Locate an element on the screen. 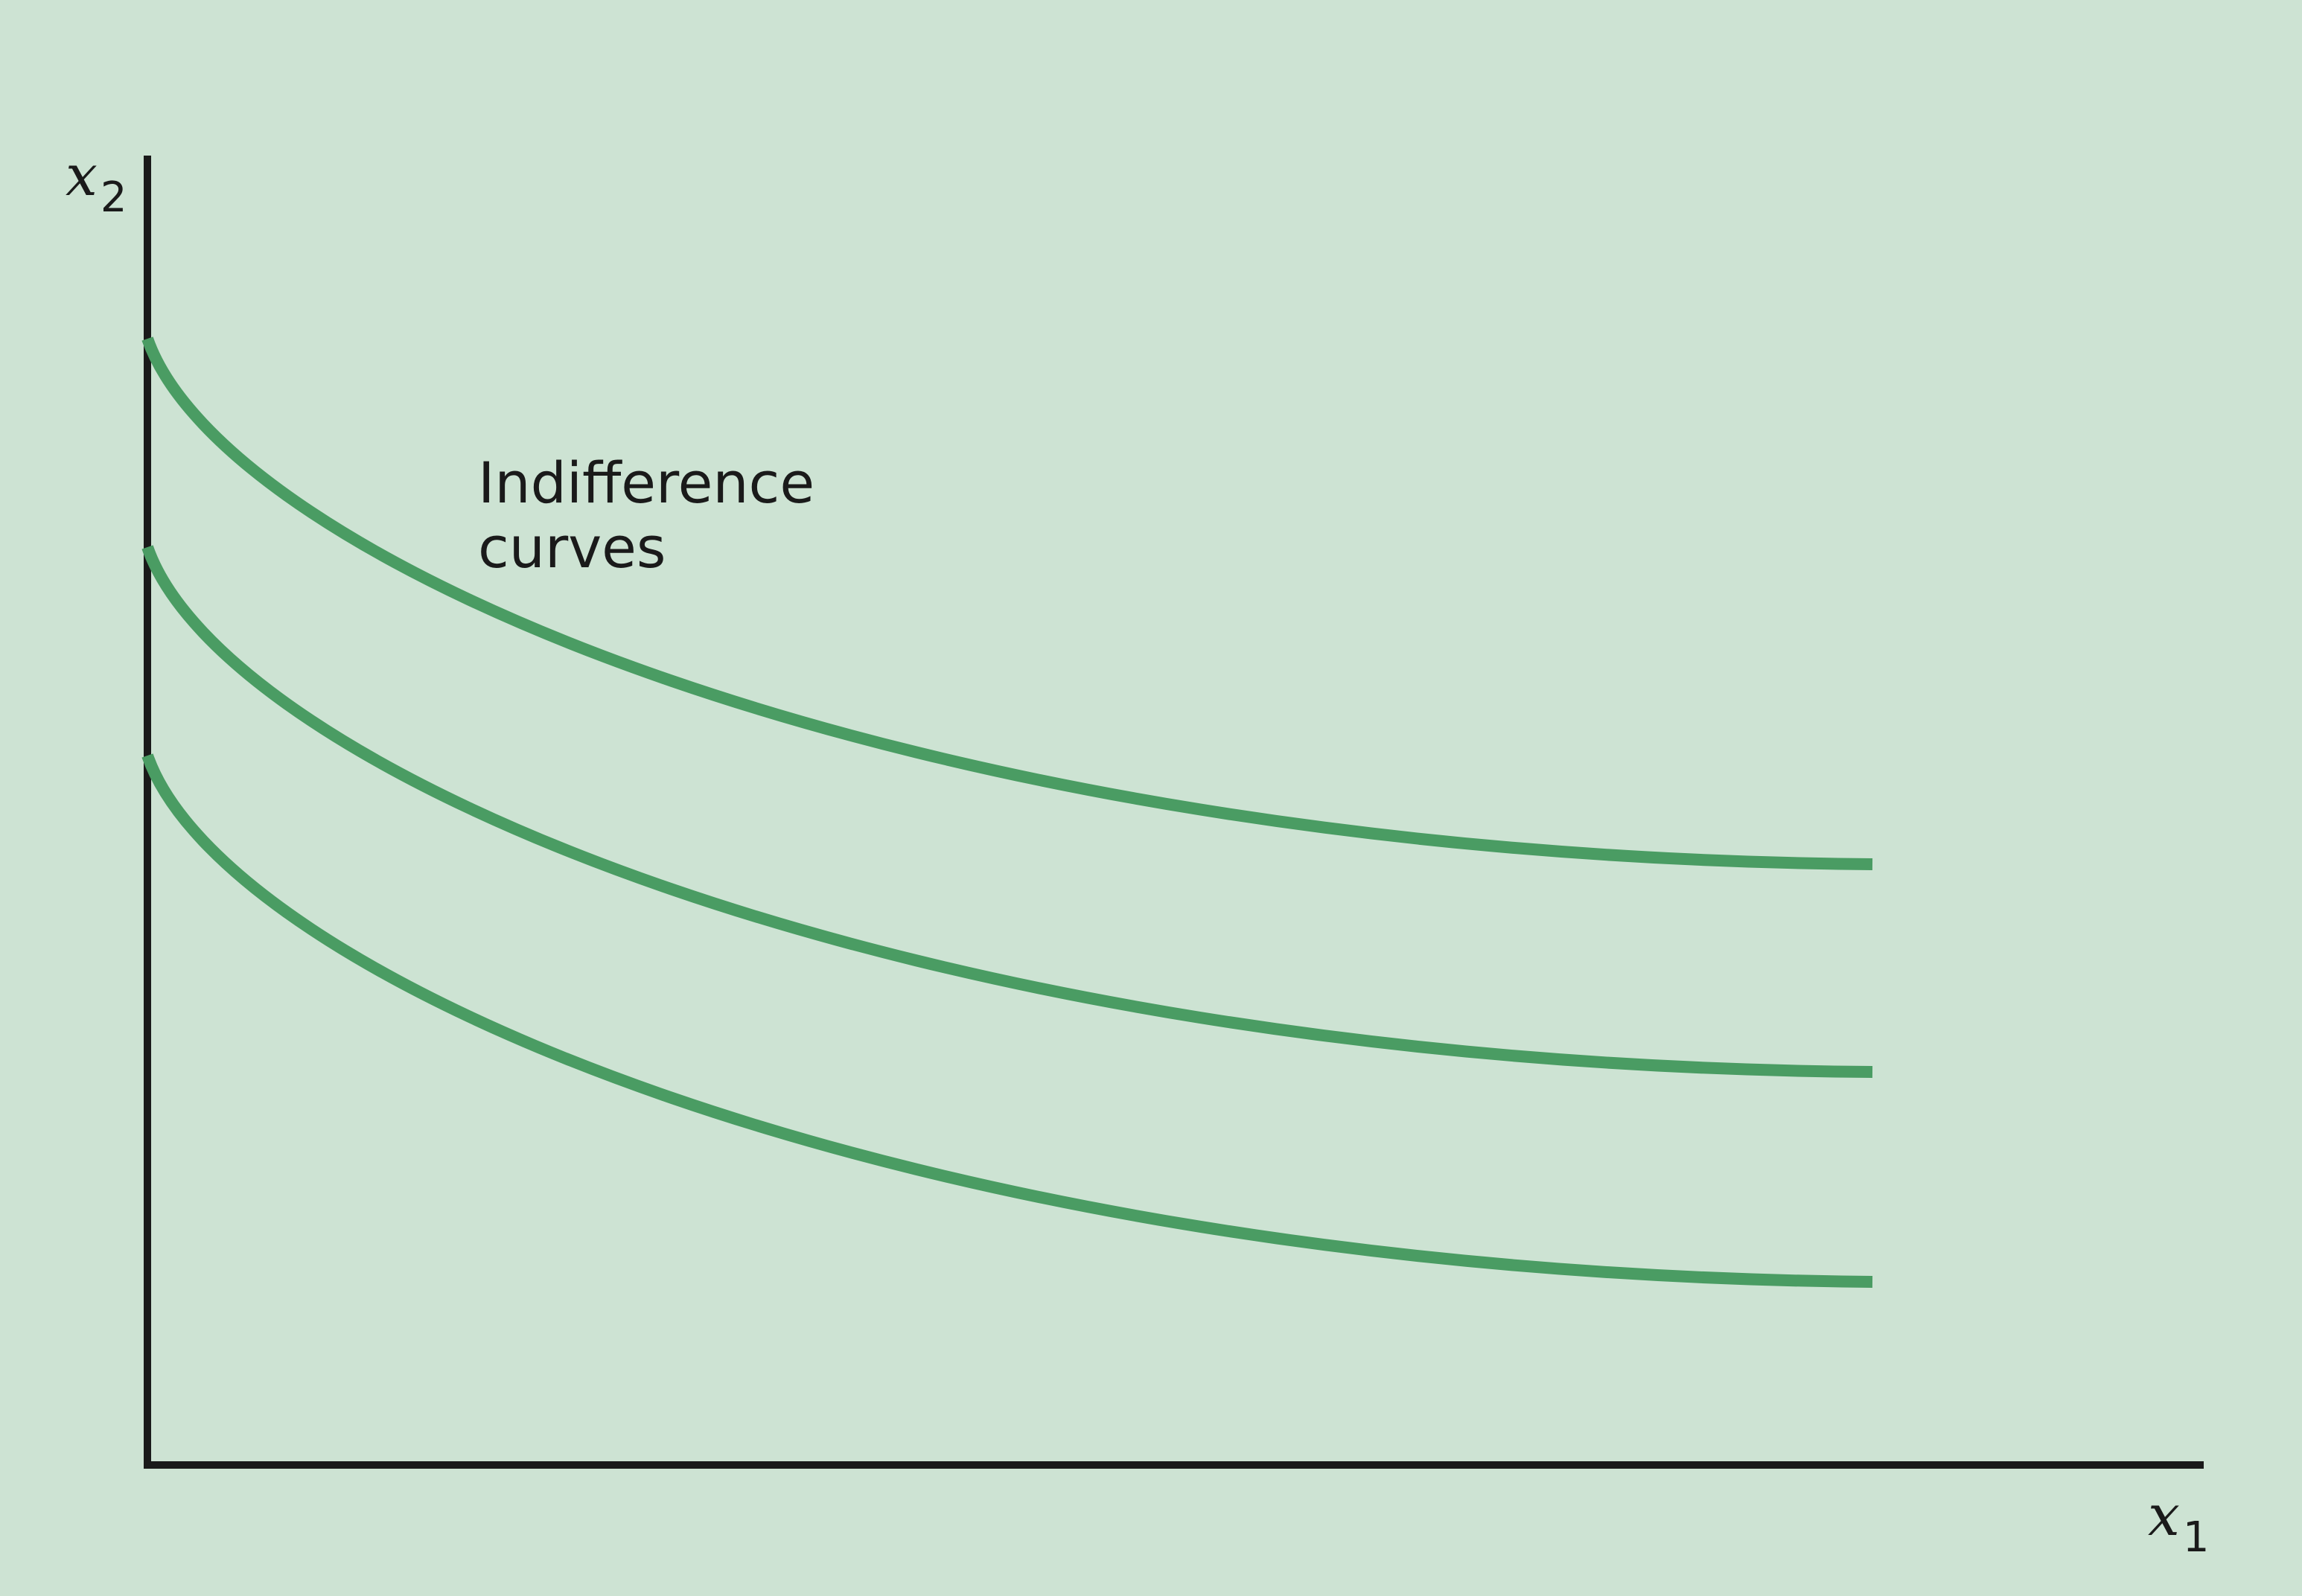 The height and width of the screenshot is (1596, 2302). y-axis-label: x2 is located at coordinates (97, 182).